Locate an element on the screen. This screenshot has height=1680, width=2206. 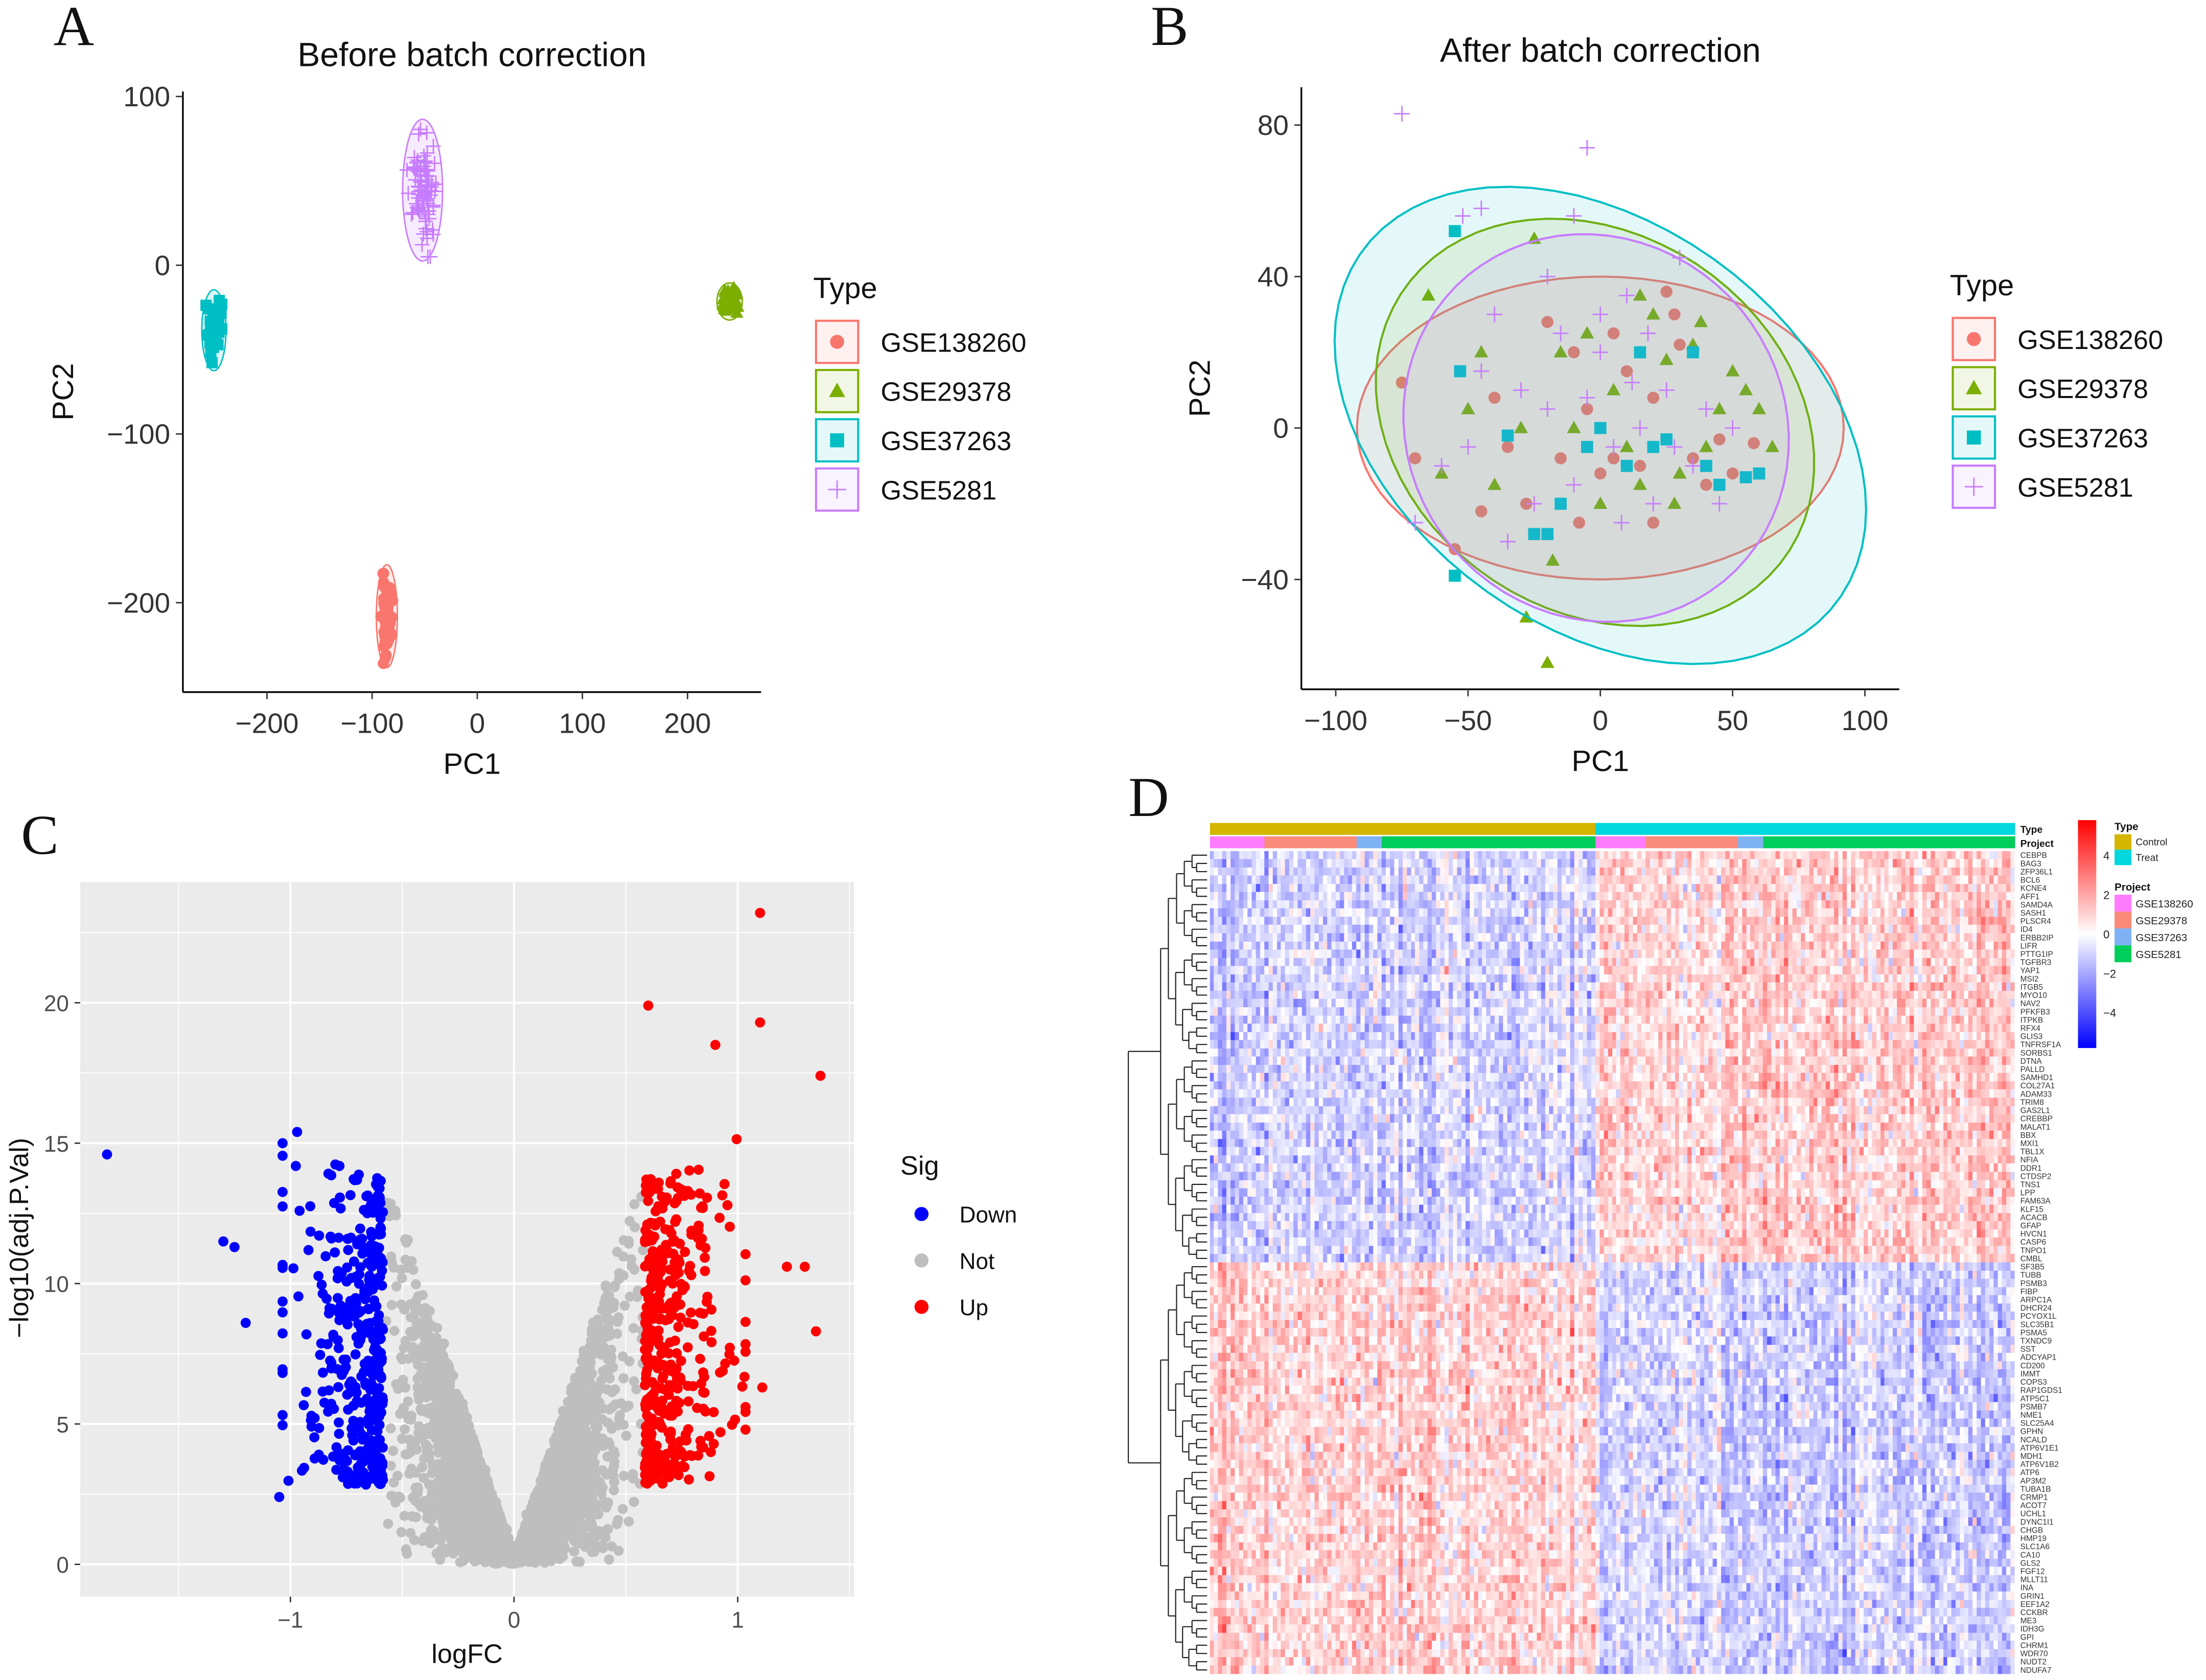
legend-item-GSE138260: GSE138260 is located at coordinates (2057, 339).